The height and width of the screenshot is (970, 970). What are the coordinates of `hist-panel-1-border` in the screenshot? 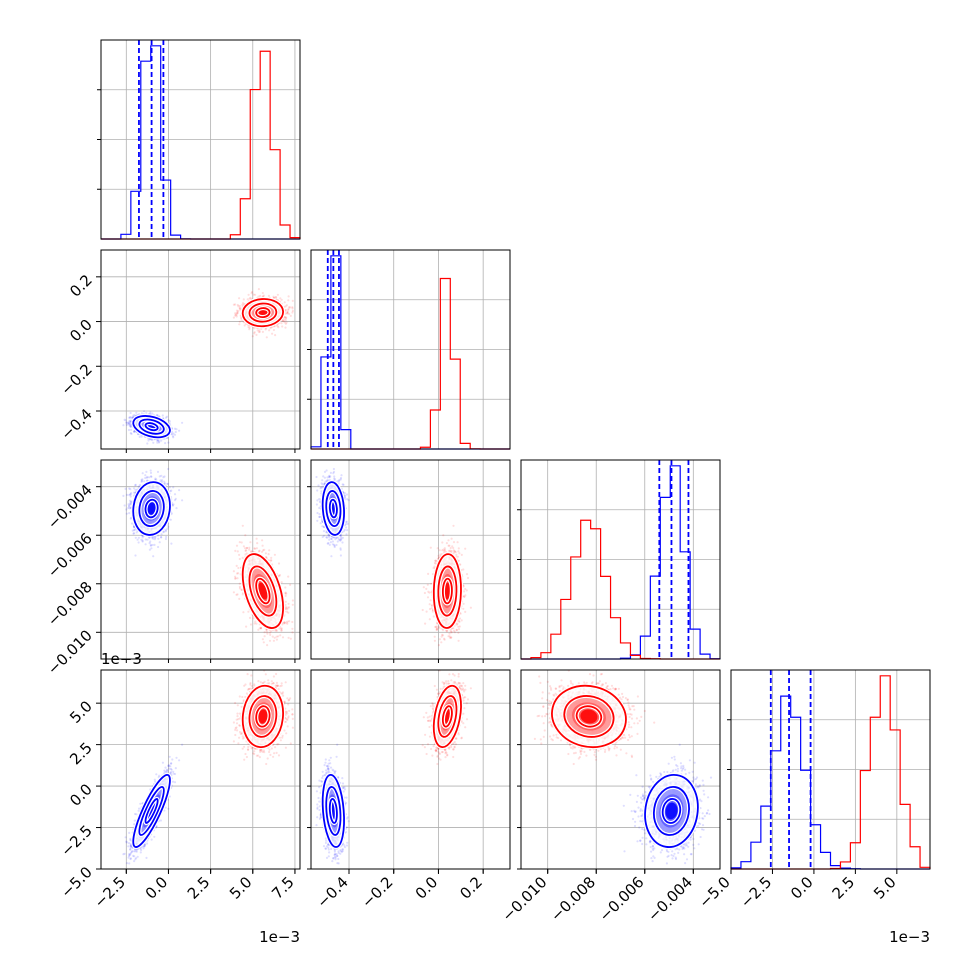 It's located at (410, 349).